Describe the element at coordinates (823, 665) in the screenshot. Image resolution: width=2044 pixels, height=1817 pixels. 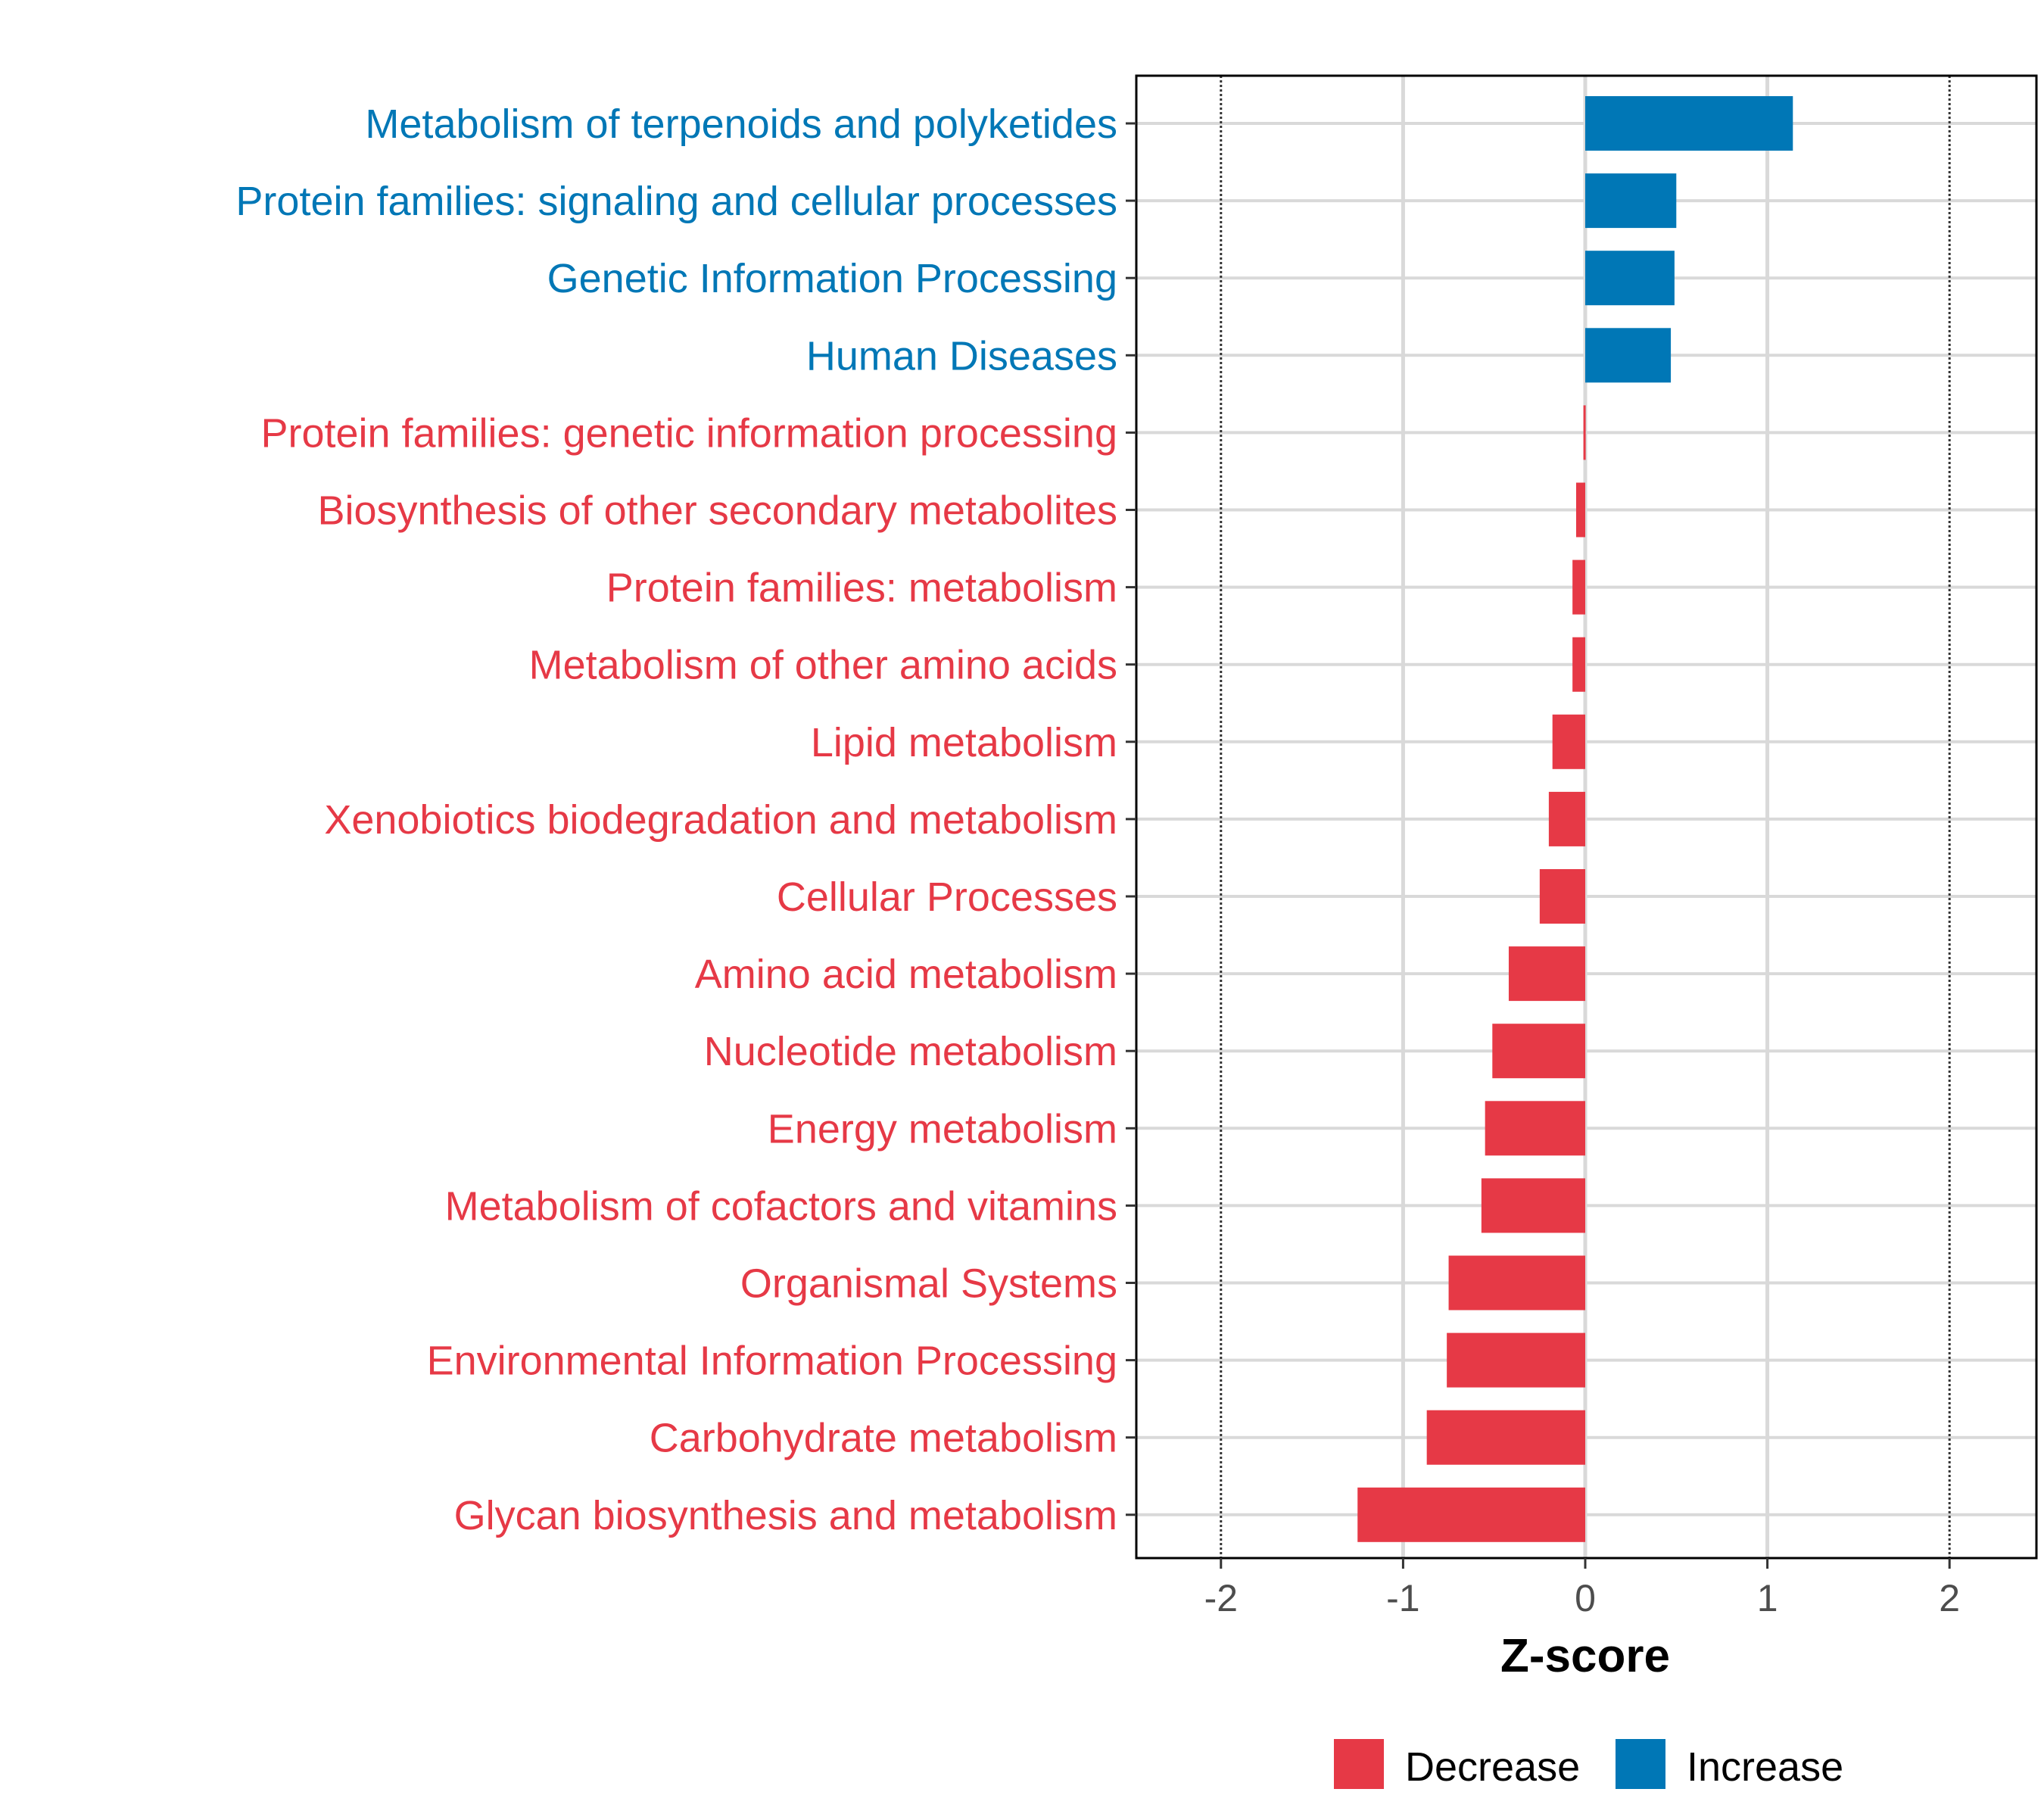
I see `category-label: Metabolism of other amino acids` at that location.